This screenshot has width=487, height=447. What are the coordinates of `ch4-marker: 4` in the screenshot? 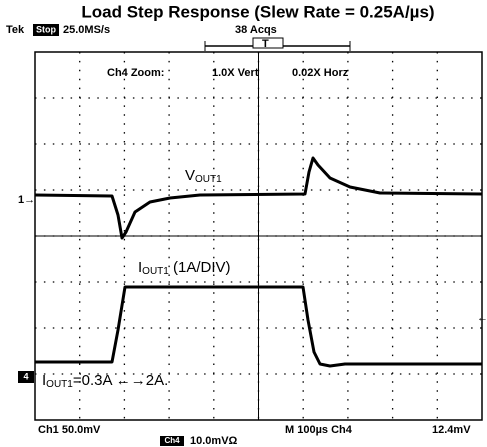 It's located at (25, 376).